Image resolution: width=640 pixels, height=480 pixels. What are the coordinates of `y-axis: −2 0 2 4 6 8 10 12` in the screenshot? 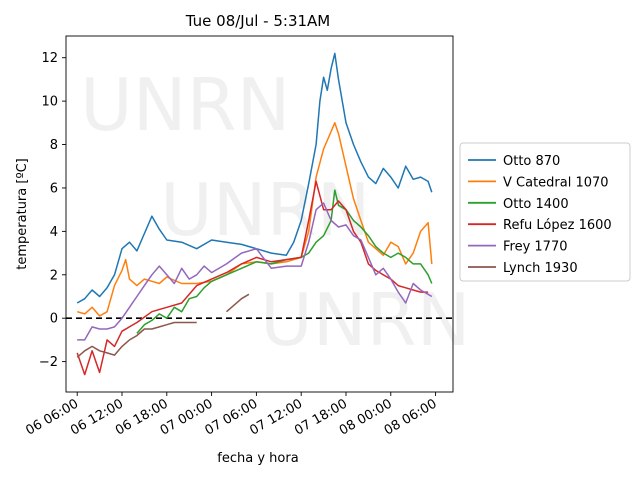 It's located at (52, 210).